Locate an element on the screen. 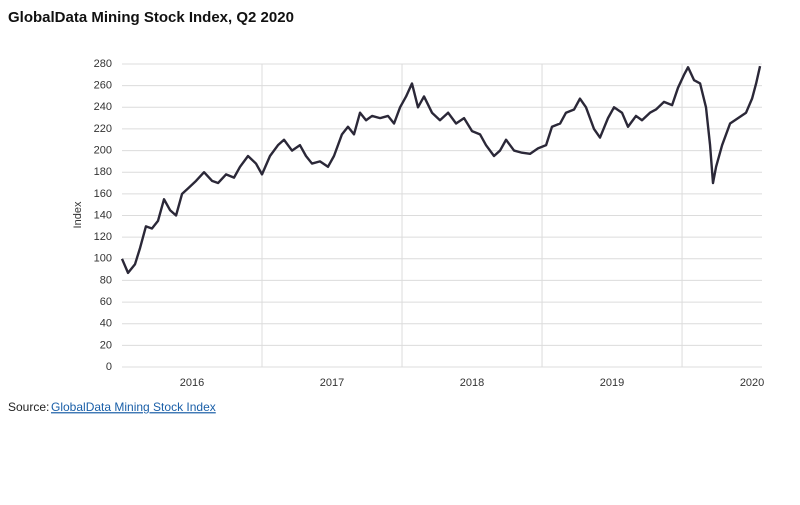  y-tick-label: 140 is located at coordinates (103, 215).